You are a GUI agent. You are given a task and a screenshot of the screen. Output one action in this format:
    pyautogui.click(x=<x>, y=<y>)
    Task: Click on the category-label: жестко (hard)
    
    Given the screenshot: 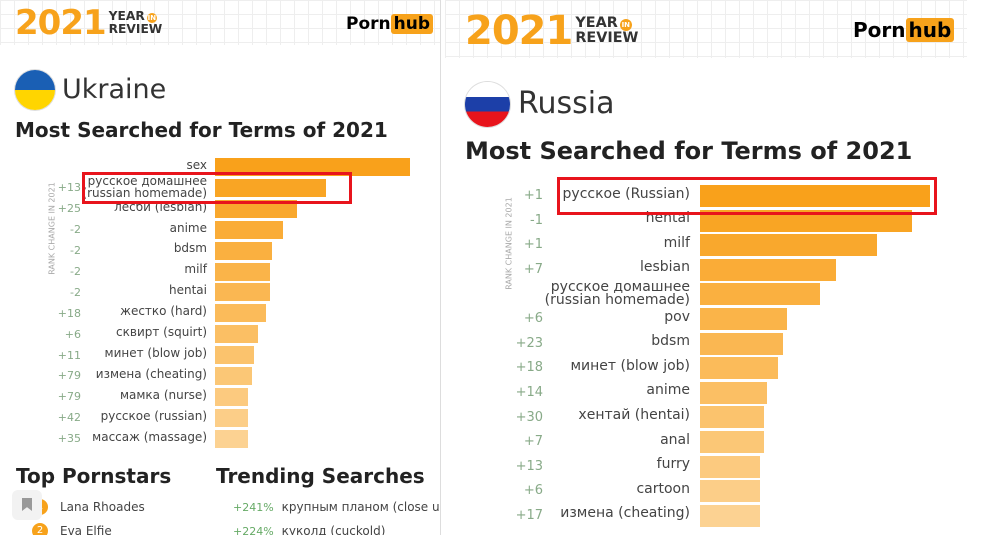 What is the action you would take?
    pyautogui.click(x=163, y=311)
    